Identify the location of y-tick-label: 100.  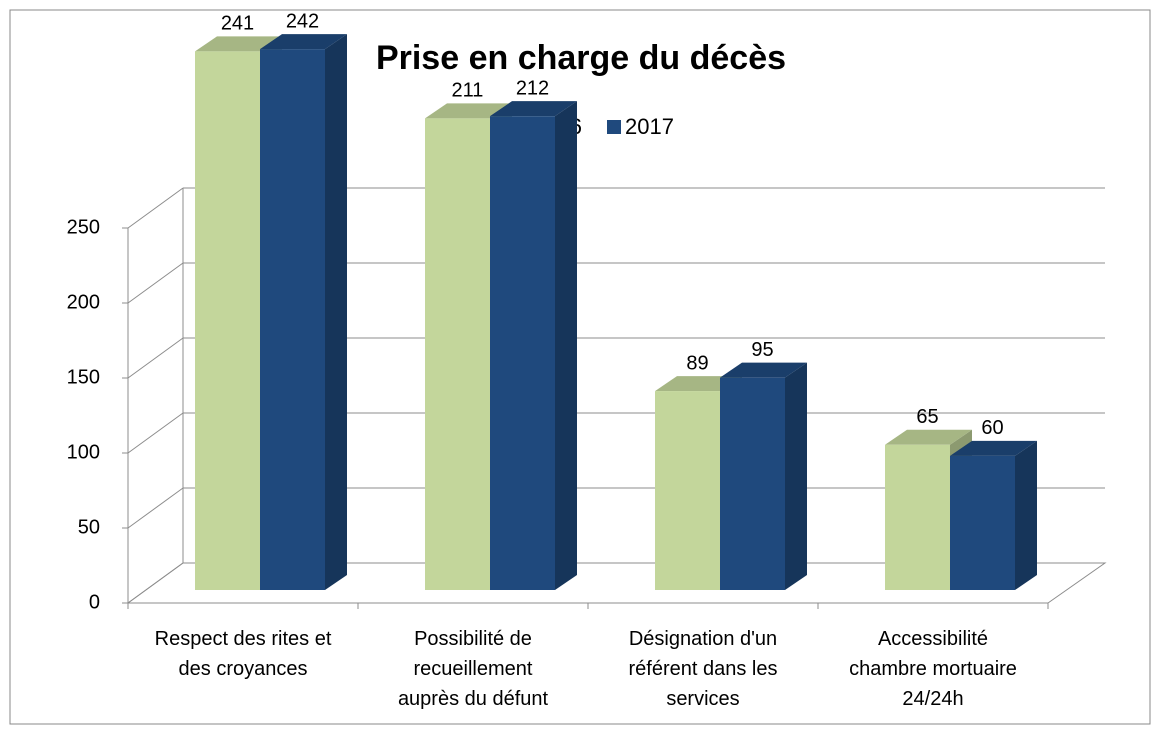
(83, 452).